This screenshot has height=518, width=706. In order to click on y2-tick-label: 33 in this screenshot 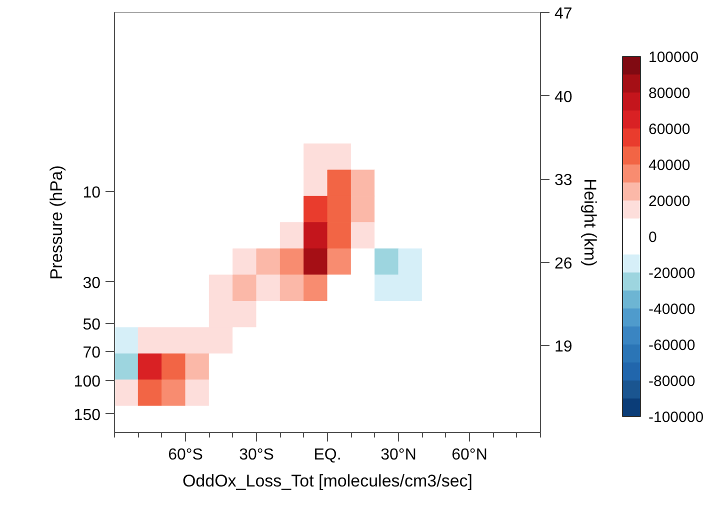, I will do `click(563, 181)`.